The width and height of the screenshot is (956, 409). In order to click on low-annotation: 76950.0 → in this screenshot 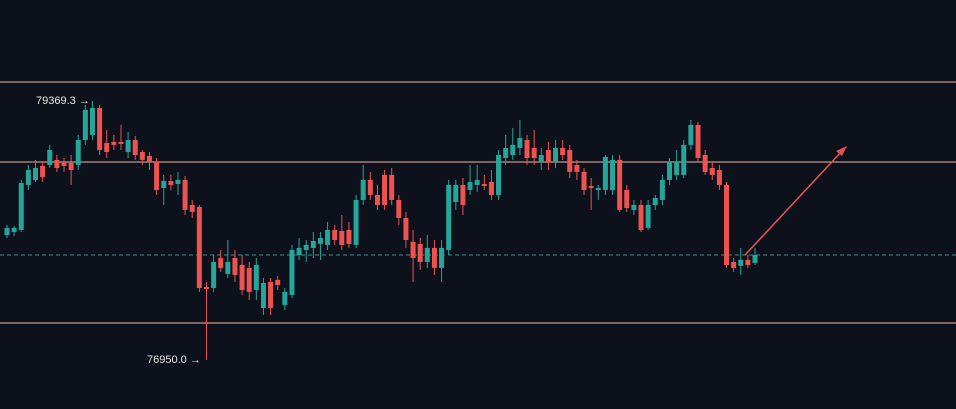, I will do `click(174, 360)`.